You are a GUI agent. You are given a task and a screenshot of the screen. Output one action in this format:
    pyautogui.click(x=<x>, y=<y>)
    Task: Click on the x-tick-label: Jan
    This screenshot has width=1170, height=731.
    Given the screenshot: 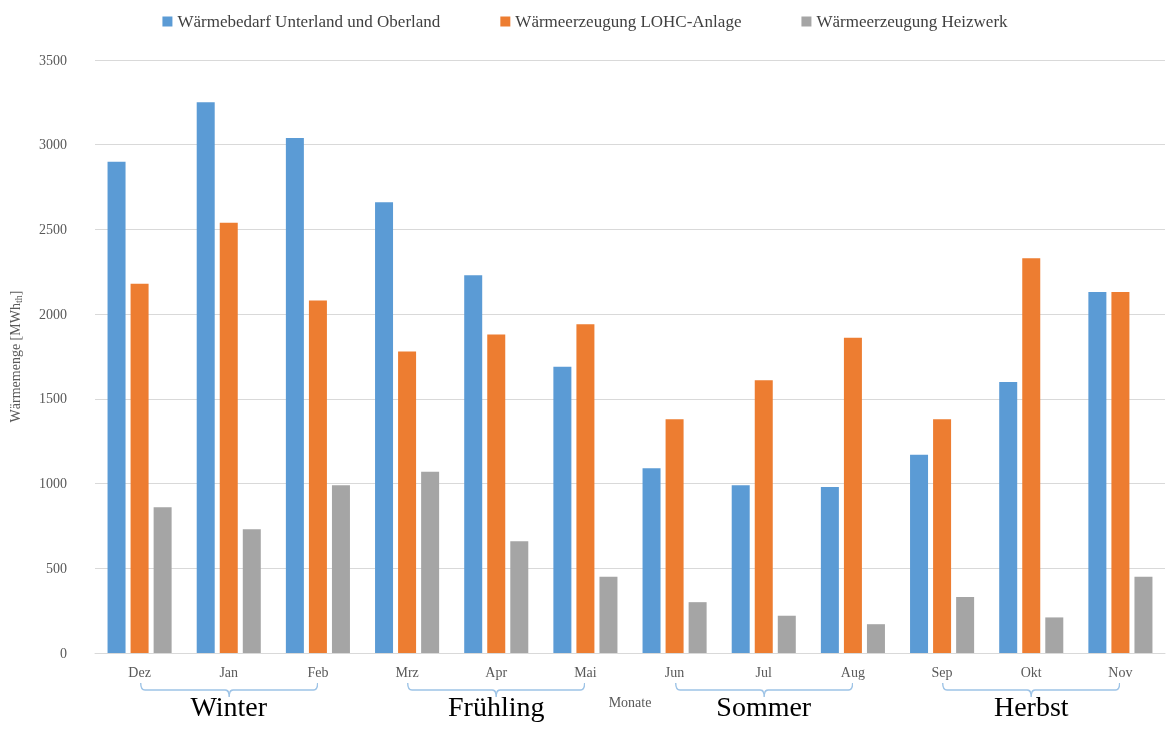 What is the action you would take?
    pyautogui.click(x=229, y=672)
    